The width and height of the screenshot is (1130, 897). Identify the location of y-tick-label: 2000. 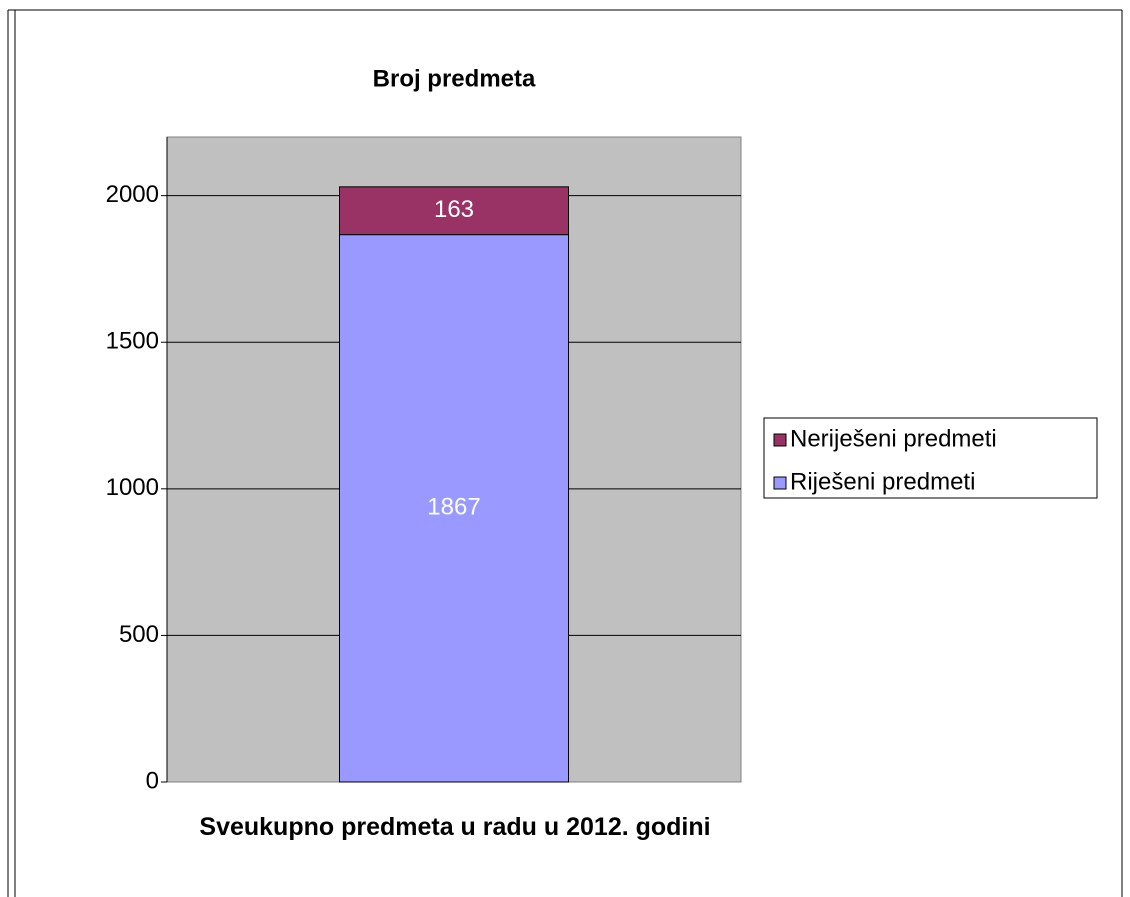
(132, 194).